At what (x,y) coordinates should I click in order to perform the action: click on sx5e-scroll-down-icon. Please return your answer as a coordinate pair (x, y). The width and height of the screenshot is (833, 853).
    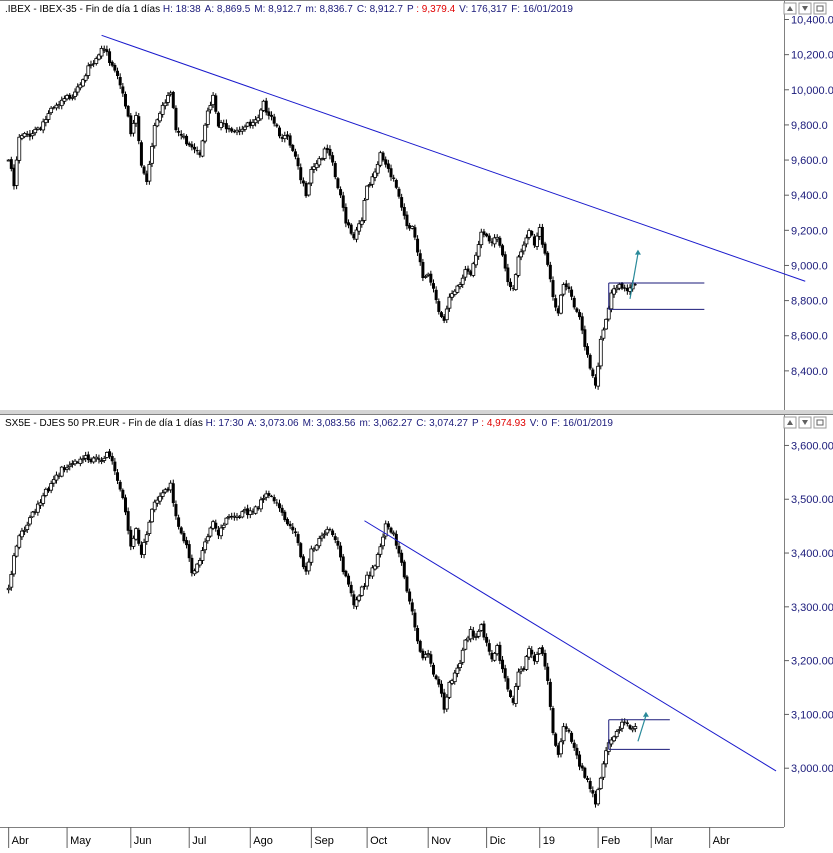
    Looking at the image, I should click on (805, 422).